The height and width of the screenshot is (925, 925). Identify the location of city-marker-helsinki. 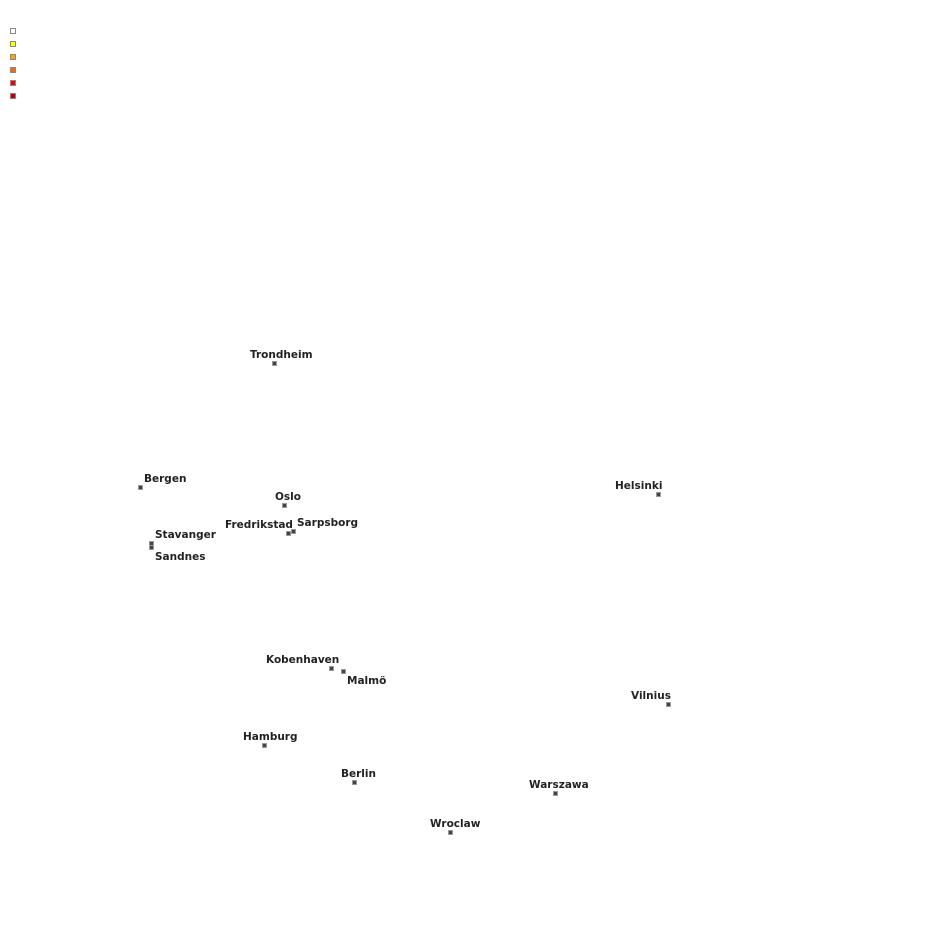
(658, 494).